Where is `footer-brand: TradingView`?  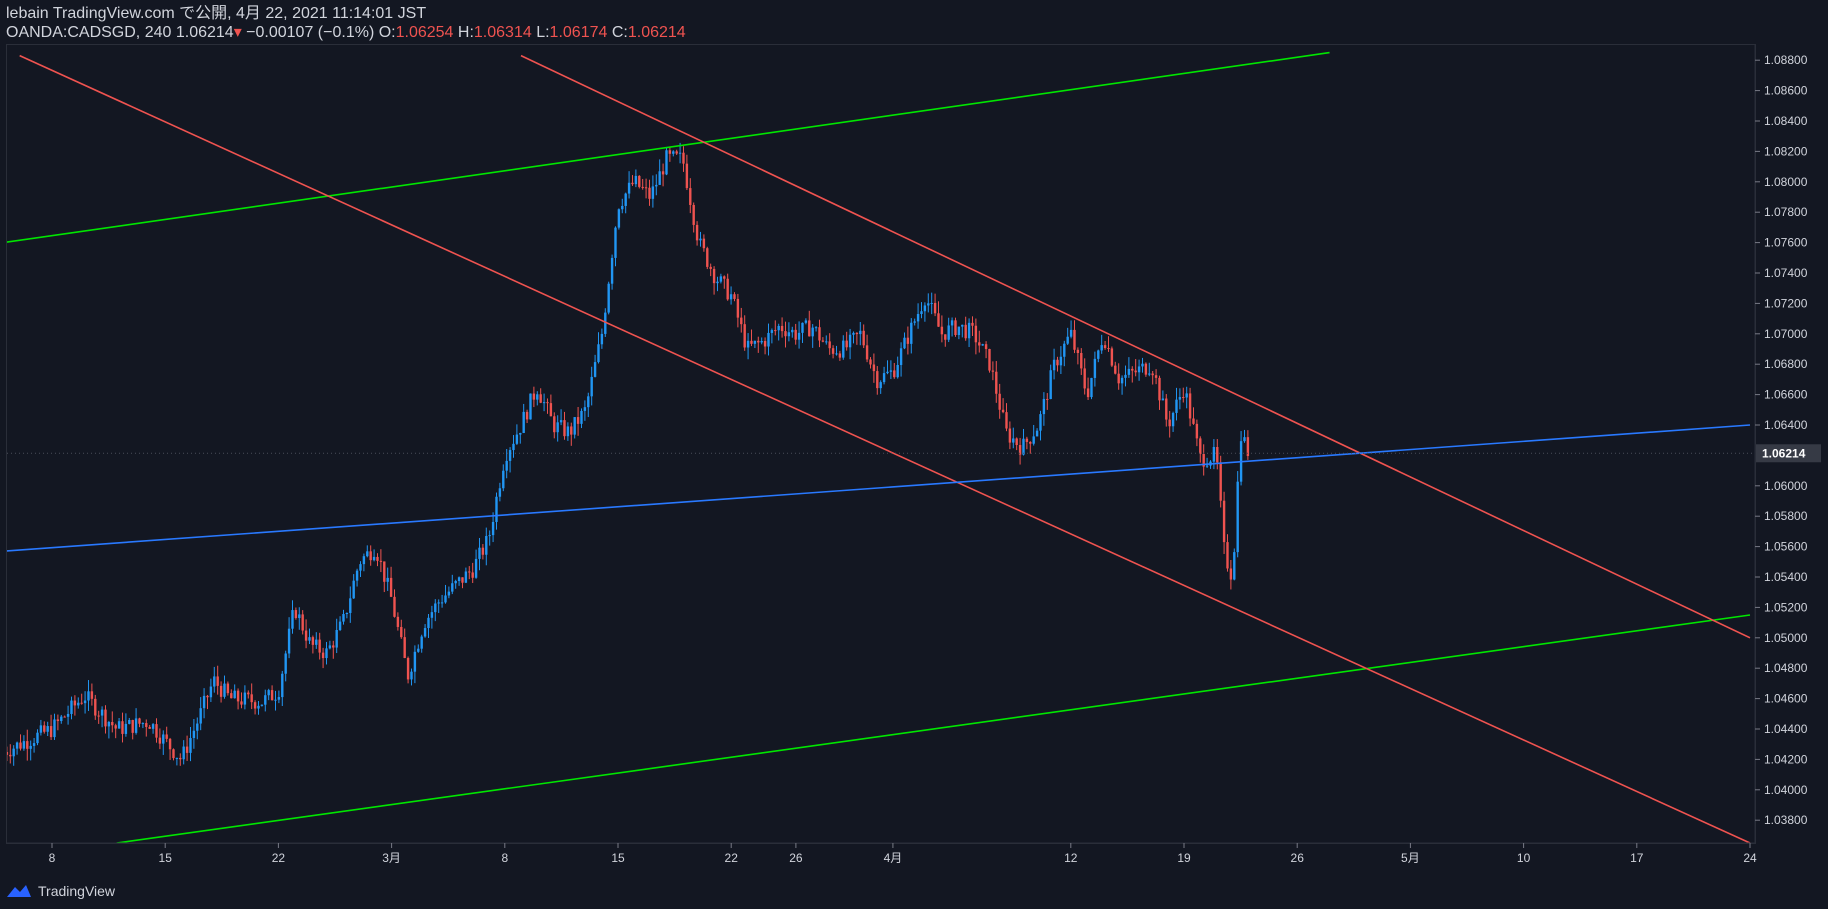
footer-brand: TradingView is located at coordinates (77, 891).